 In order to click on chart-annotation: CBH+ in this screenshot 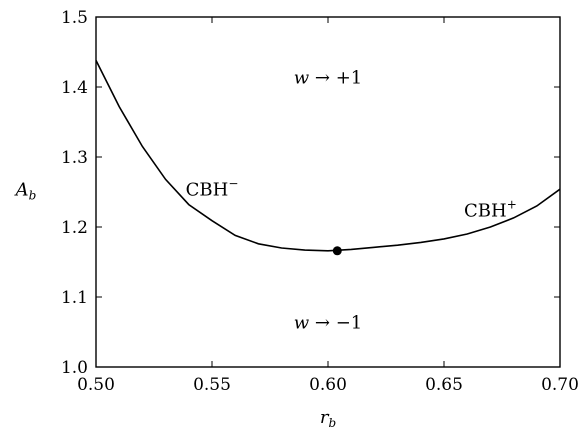, I will do `click(490, 210)`.